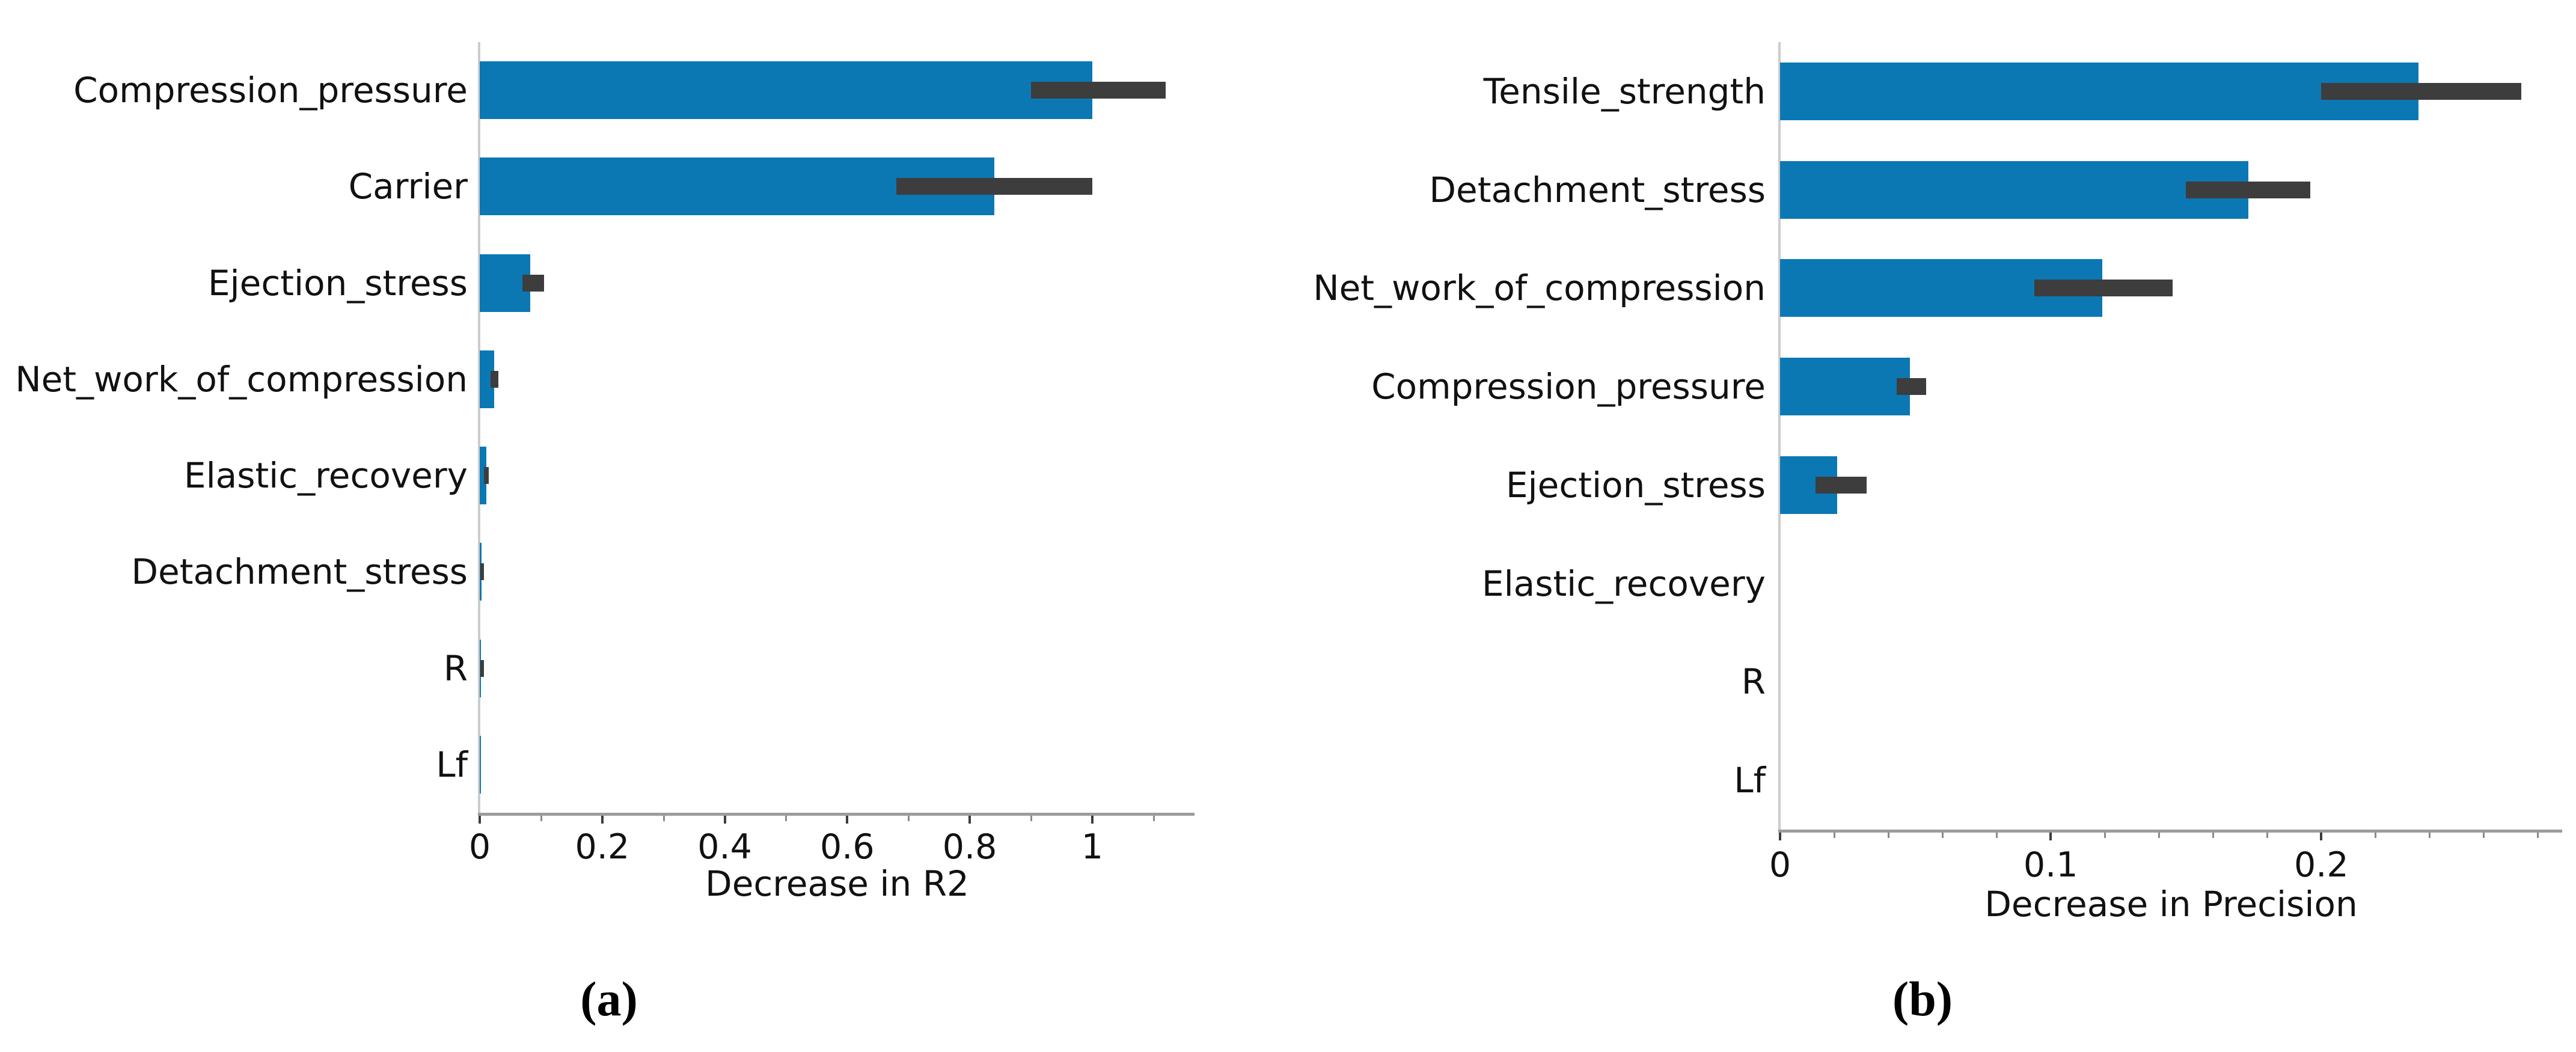  I want to click on panel-letter: (b), so click(1922, 998).